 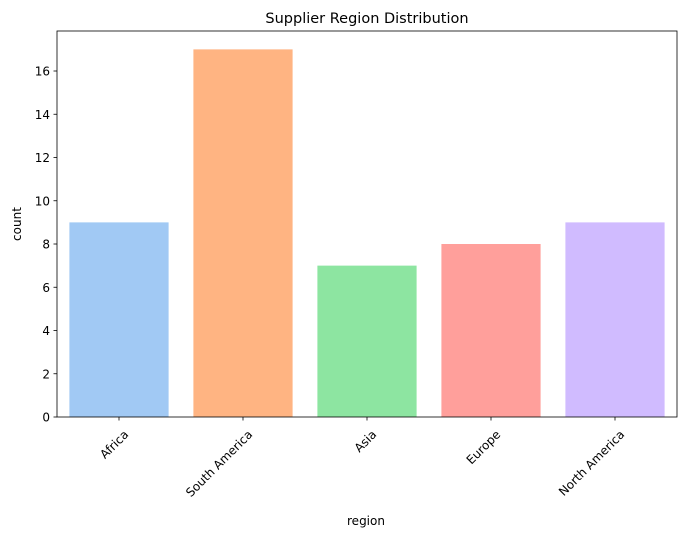 I want to click on x-tick-label: Europe, so click(x=484, y=447).